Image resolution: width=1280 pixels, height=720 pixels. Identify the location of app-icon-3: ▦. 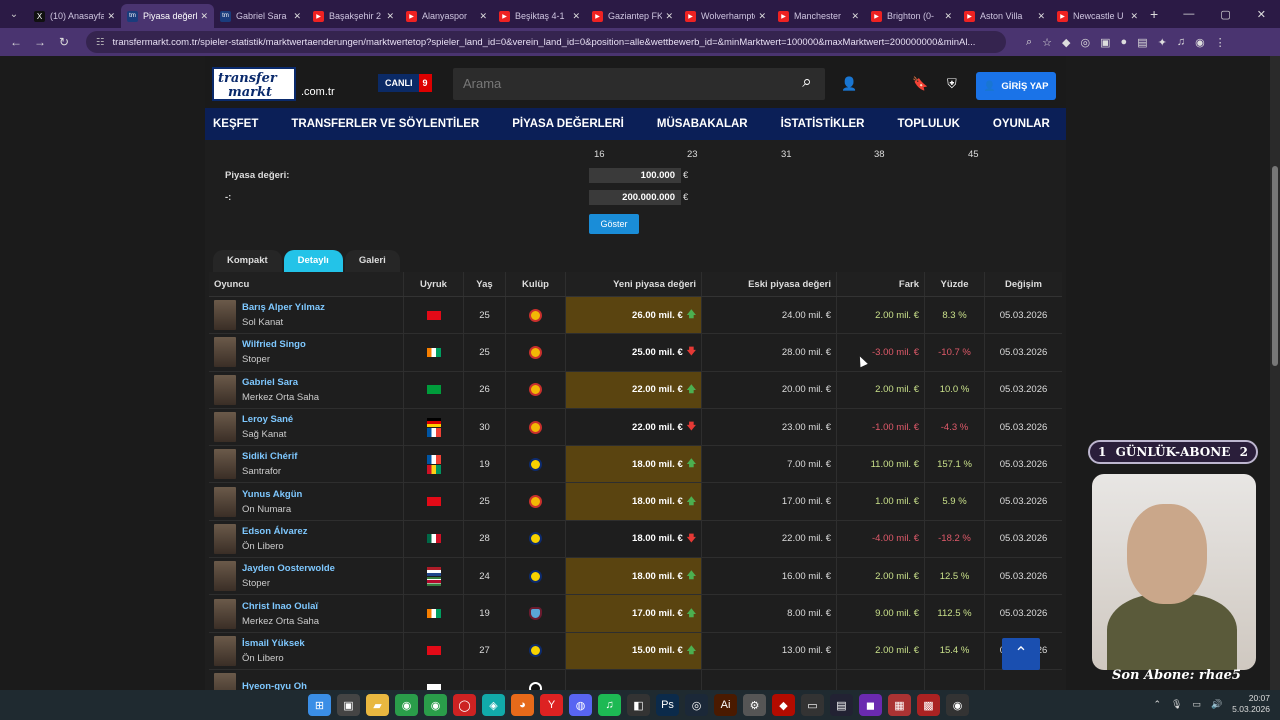
(899, 705).